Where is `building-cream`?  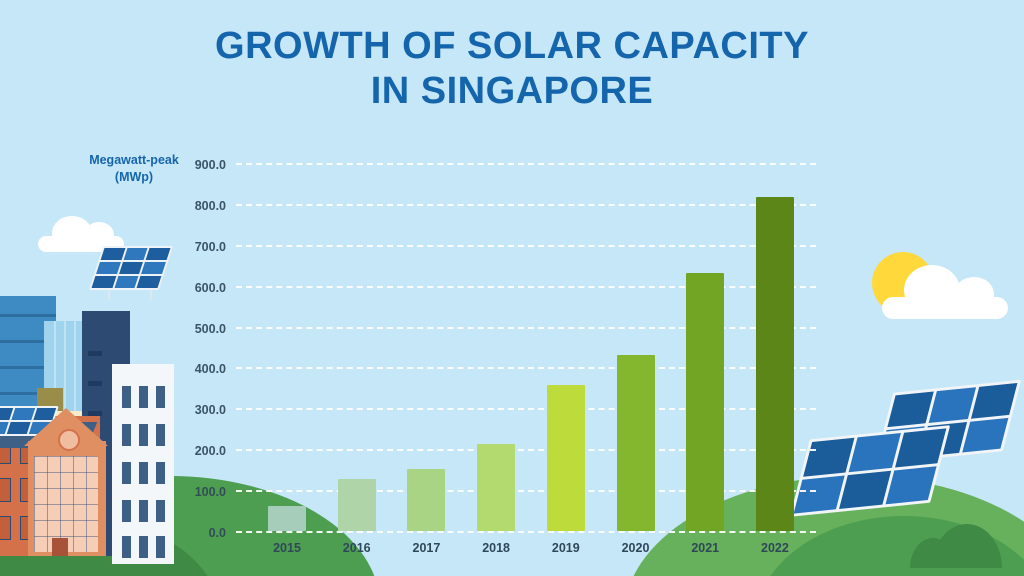 building-cream is located at coordinates (67, 473).